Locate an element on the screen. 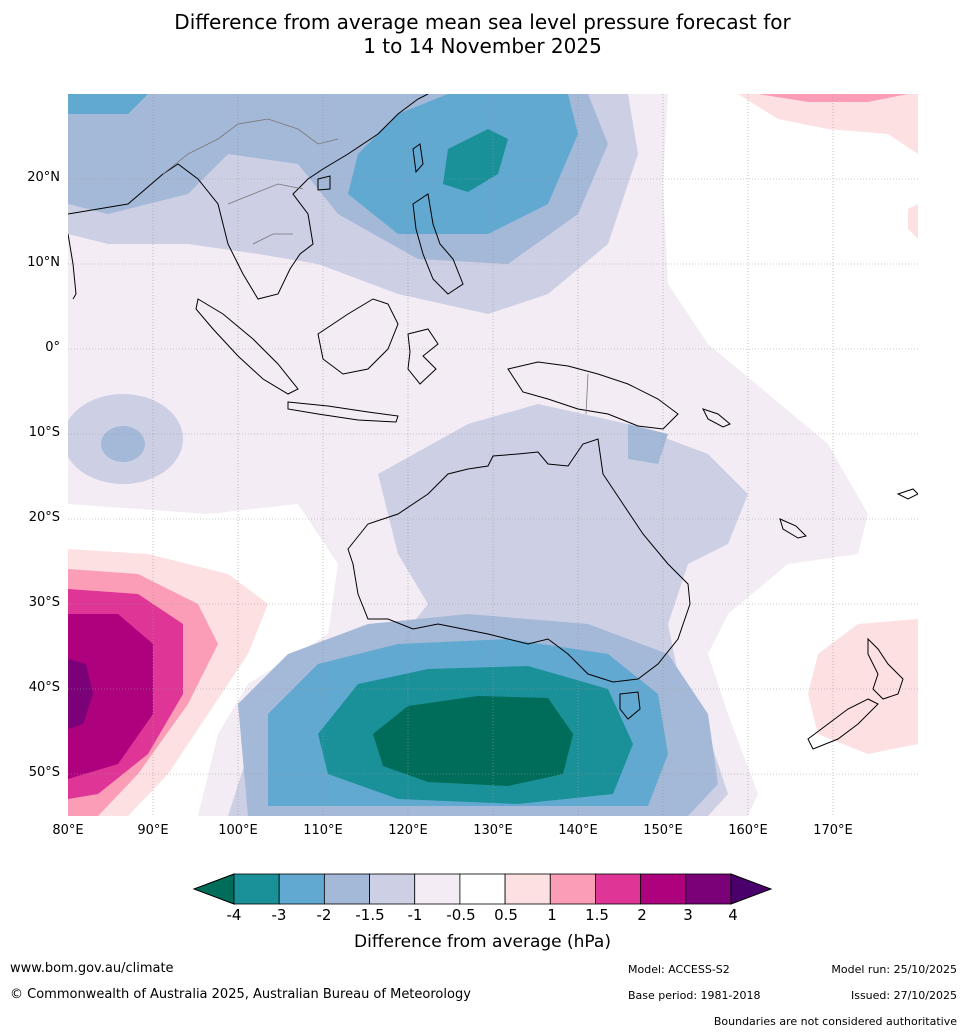  lat-label-50s: 50°S is located at coordinates (44, 772).